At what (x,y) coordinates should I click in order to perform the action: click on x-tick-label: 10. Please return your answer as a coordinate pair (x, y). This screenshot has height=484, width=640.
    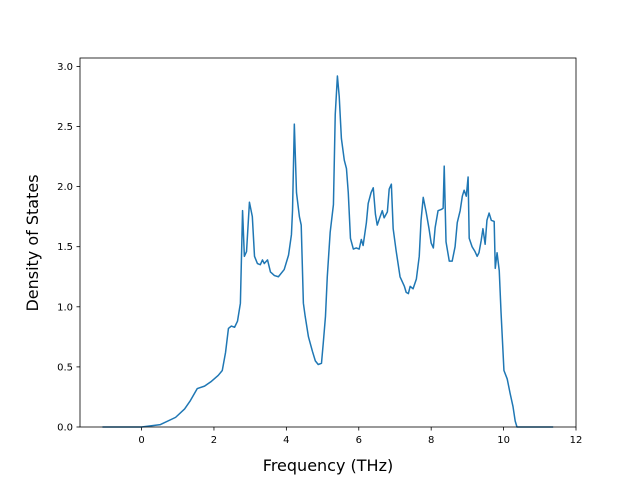
    Looking at the image, I should click on (503, 440).